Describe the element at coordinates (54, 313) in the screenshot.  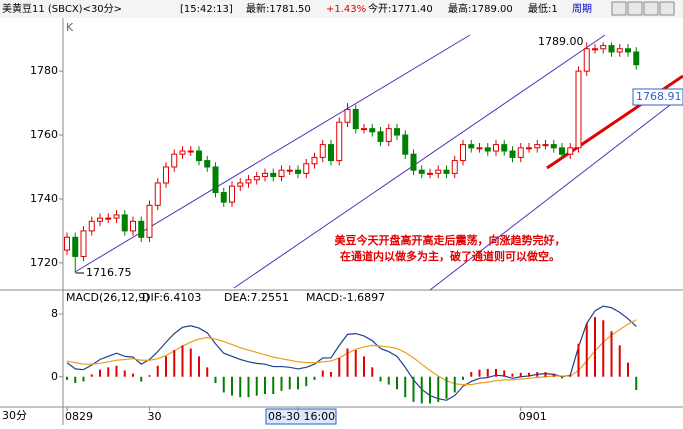
I see `y-tick-label: 8` at that location.